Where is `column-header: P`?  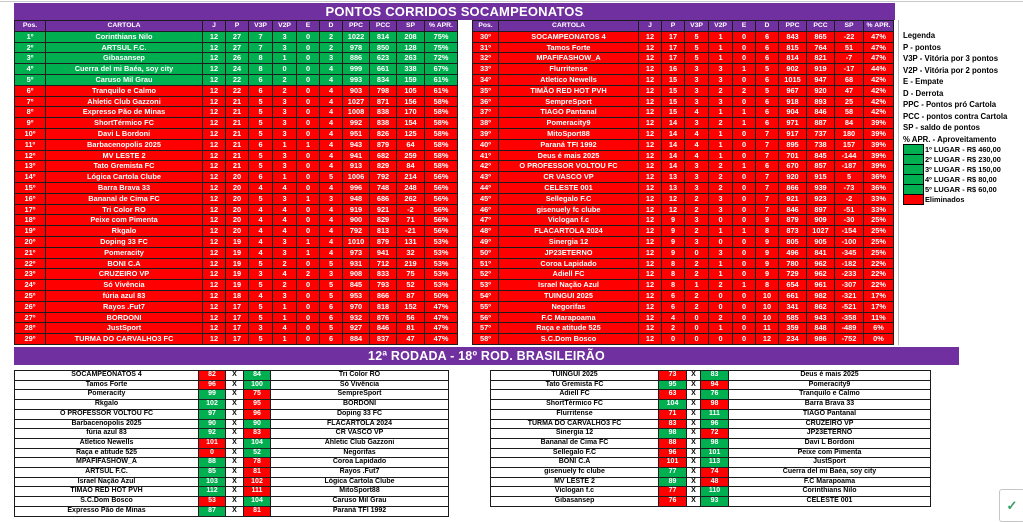
column-header: P is located at coordinates (673, 26).